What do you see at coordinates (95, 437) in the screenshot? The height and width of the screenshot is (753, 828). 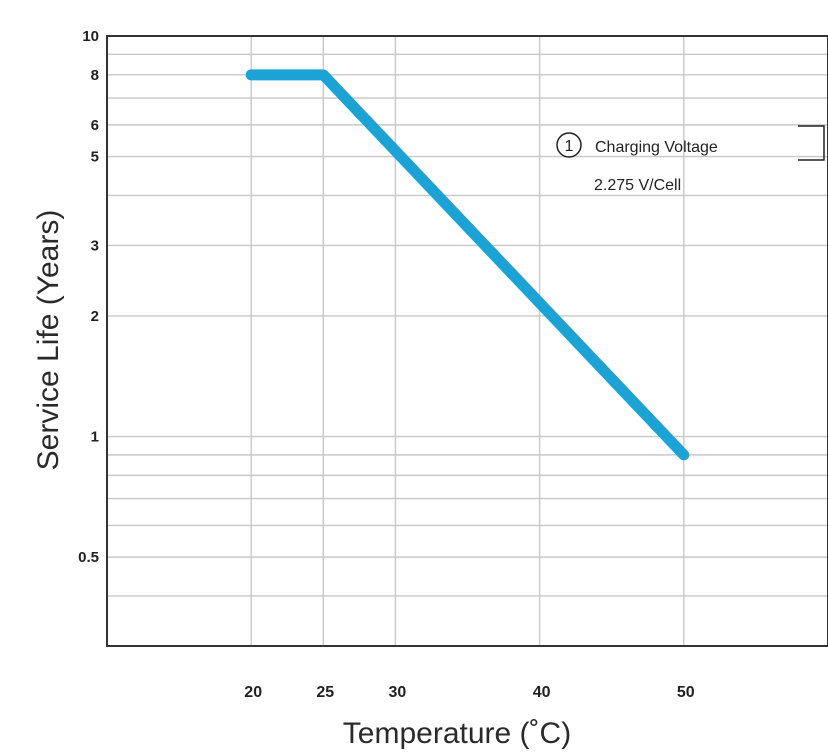 I see `y-tick-label: 1` at bounding box center [95, 437].